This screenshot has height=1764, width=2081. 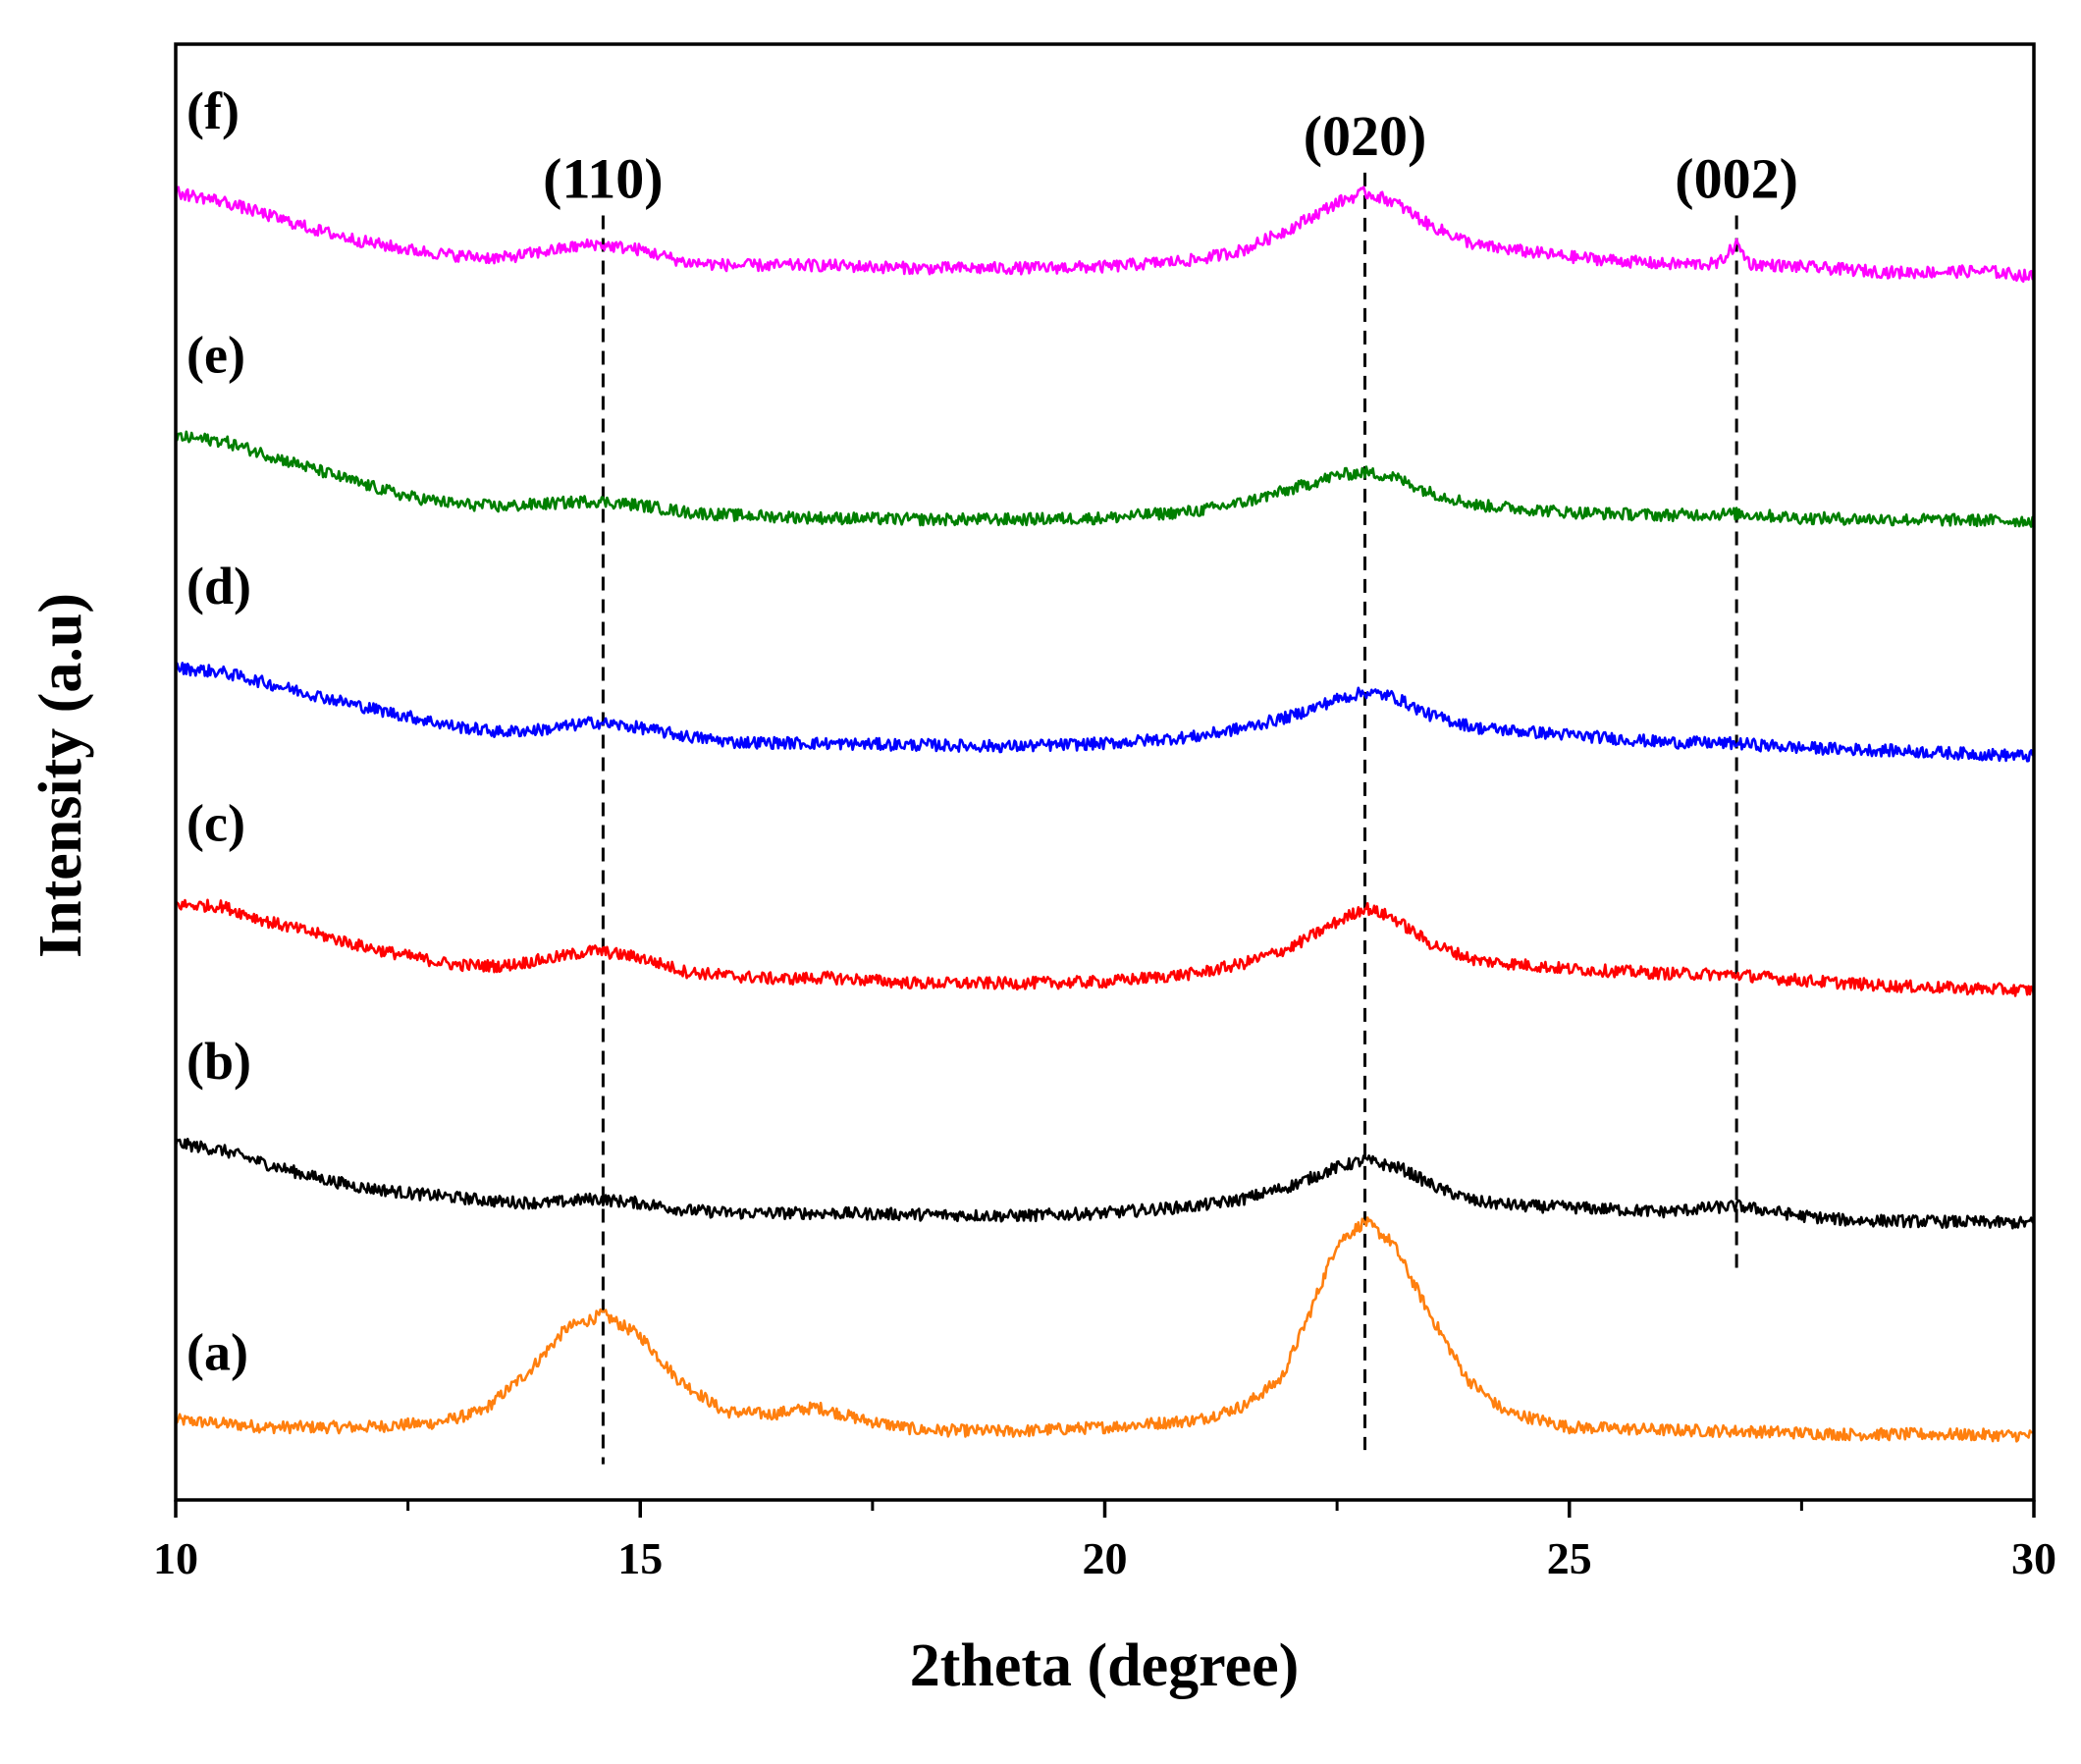 I want to click on series-line-d, so click(x=1104, y=712).